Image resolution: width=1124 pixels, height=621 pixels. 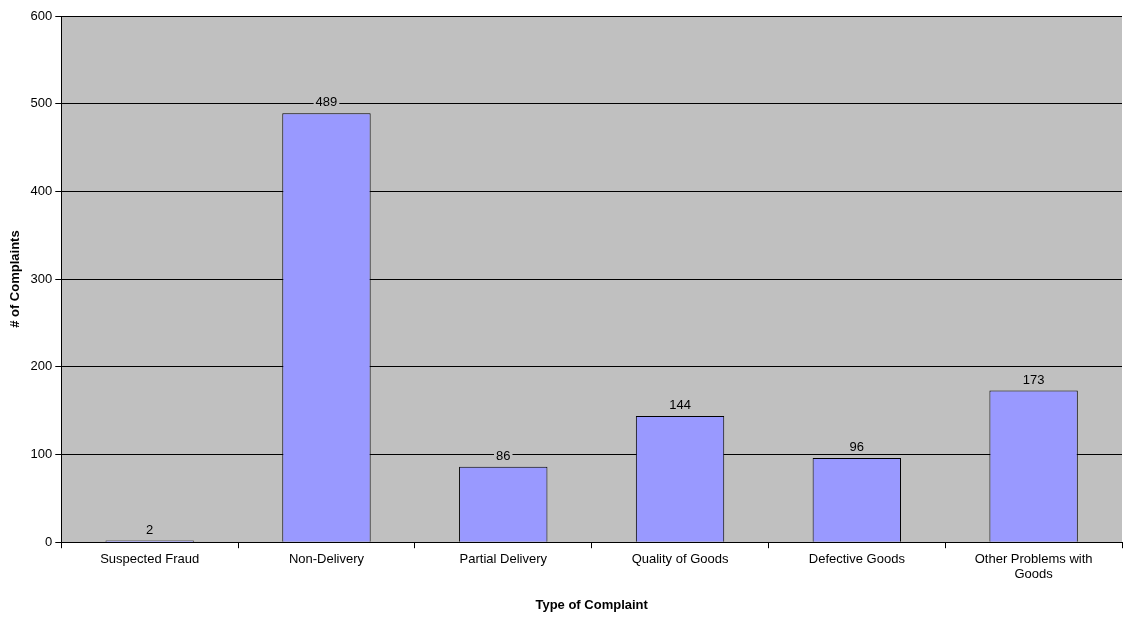 I want to click on data-label: 96, so click(x=857, y=447).